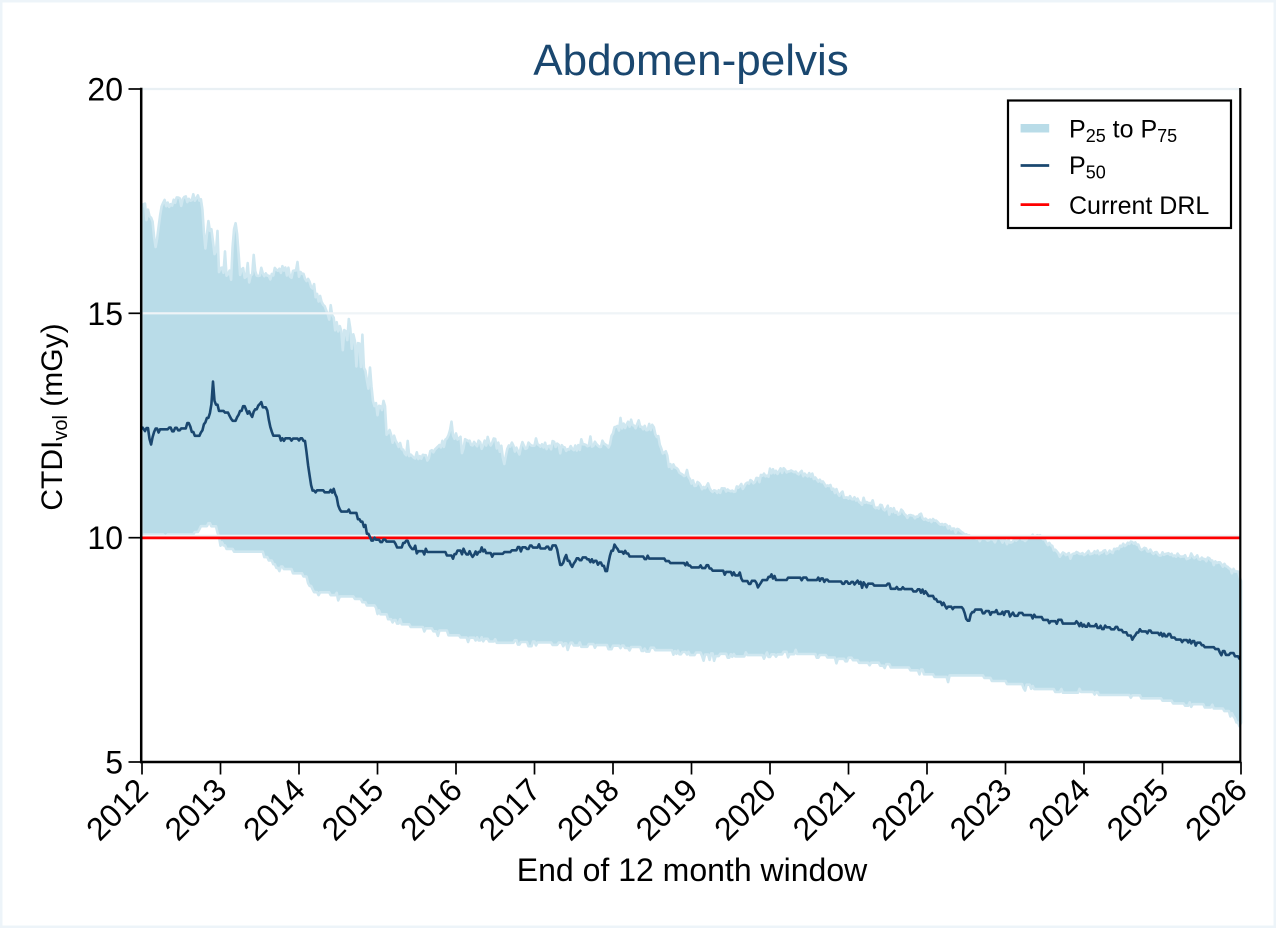 The width and height of the screenshot is (1276, 928). I want to click on svg-text: 15, so click(105, 314).